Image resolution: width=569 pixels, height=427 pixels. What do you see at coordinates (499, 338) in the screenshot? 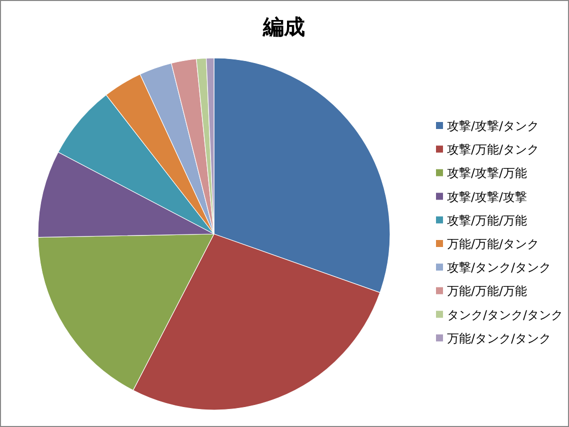
I see `legend-label: 万能/タンク/タンク` at bounding box center [499, 338].